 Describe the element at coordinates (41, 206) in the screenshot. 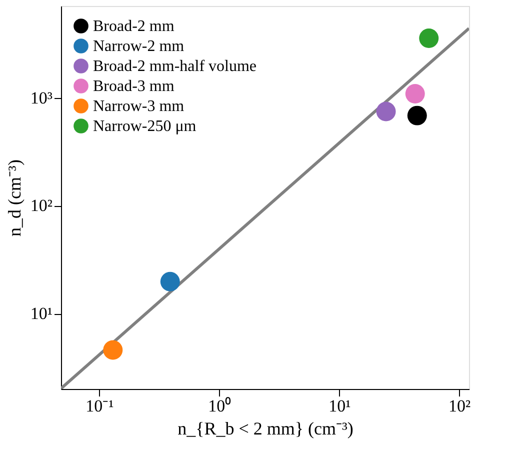

I see `y-tick-label: 10²` at that location.